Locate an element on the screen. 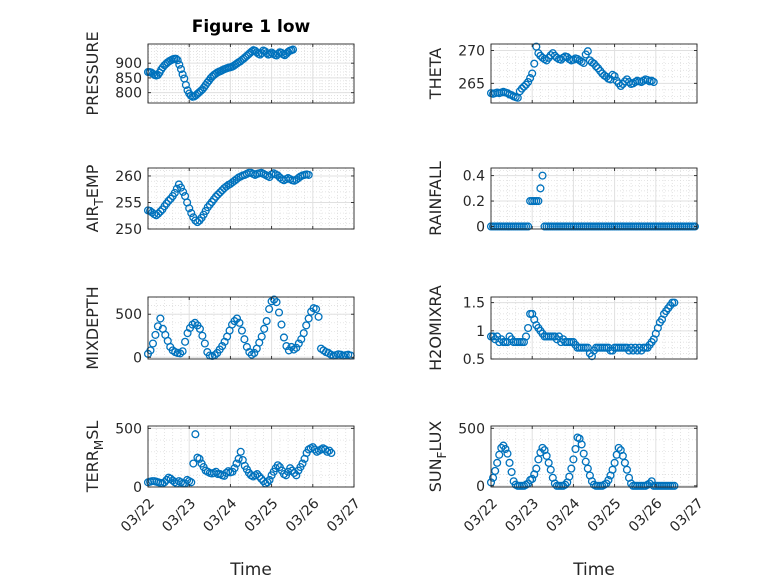 This screenshot has width=778, height=583. subplot-theta: 265 270 THETA is located at coordinates (562, 73).